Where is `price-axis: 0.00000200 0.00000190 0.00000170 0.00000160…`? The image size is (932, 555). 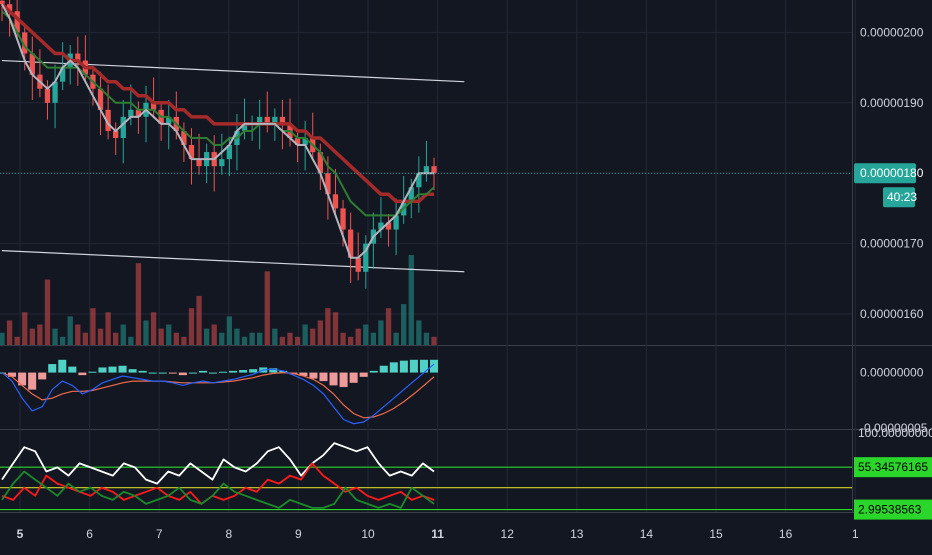 price-axis: 0.00000200 0.00000190 0.00000170 0.00000160… is located at coordinates (893, 272).